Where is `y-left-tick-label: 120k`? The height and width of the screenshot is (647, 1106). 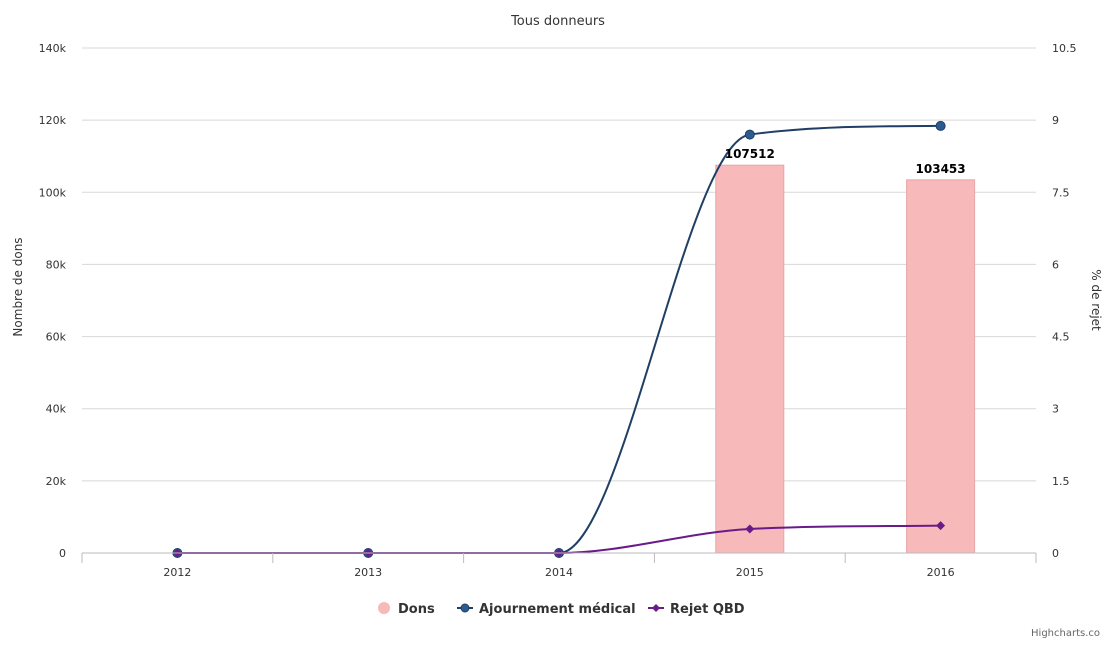
y-left-tick-label: 120k is located at coordinates (53, 120).